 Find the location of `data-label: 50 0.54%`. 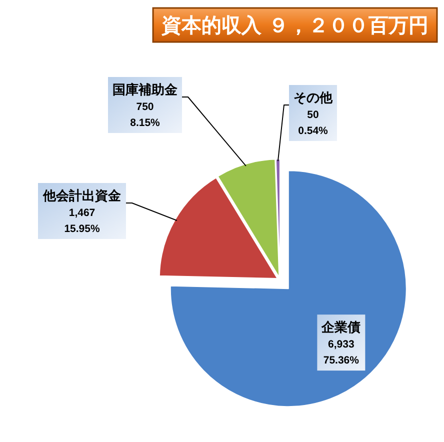

data-label: 50 0.54% is located at coordinates (313, 123).